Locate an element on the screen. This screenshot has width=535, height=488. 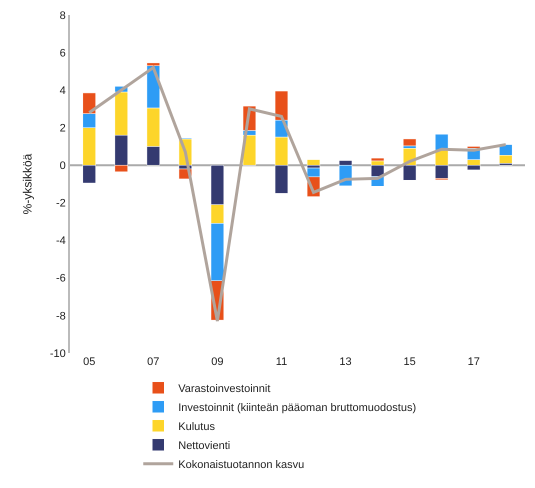
y-tick-label: 8 is located at coordinates (63, 16).